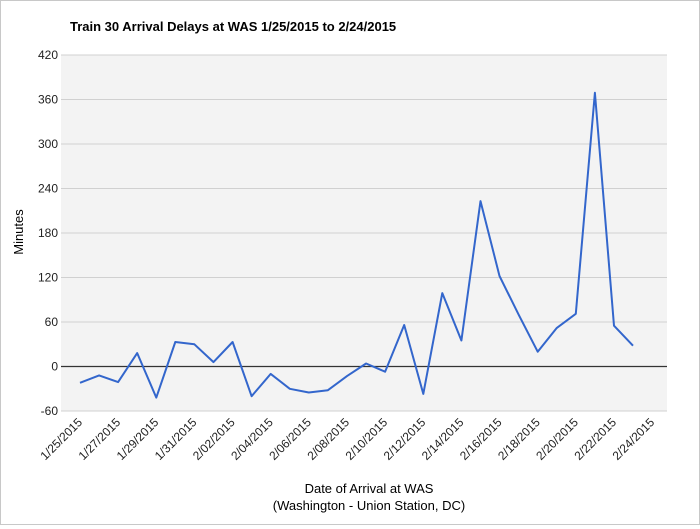  I want to click on y-tick-label: 180, so click(48, 233).